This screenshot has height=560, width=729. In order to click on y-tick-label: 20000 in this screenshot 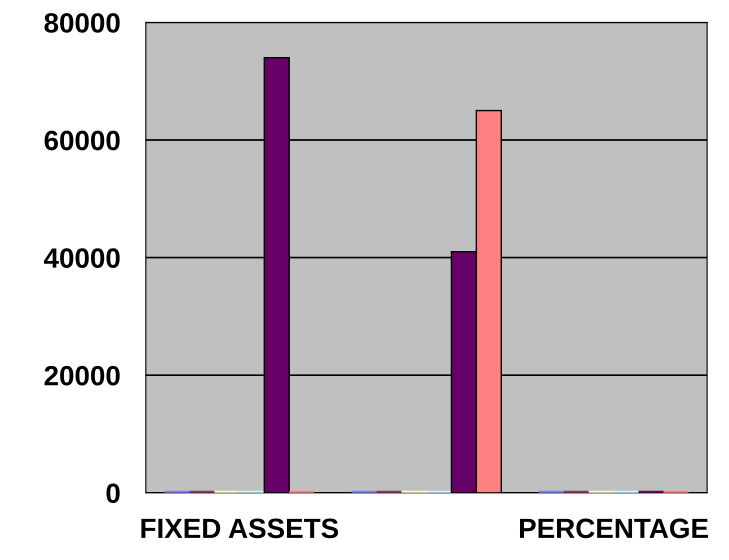, I will do `click(82, 376)`.